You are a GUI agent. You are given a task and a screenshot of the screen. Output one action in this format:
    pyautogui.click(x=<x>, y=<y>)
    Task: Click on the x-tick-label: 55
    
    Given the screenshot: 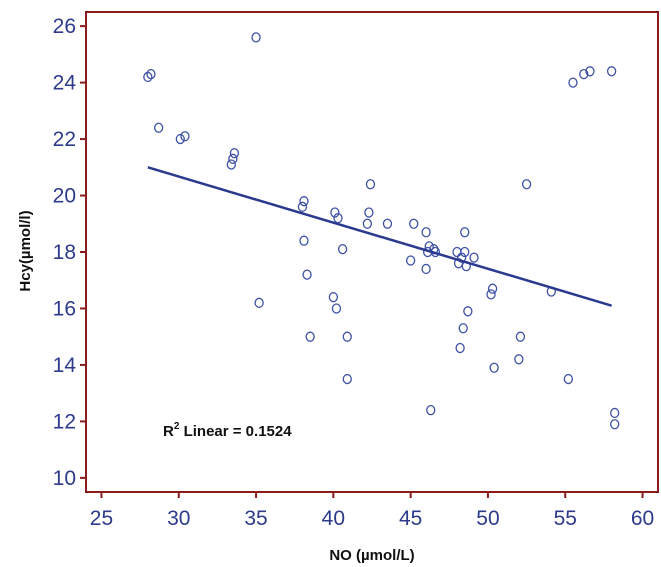 What is the action you would take?
    pyautogui.click(x=565, y=518)
    